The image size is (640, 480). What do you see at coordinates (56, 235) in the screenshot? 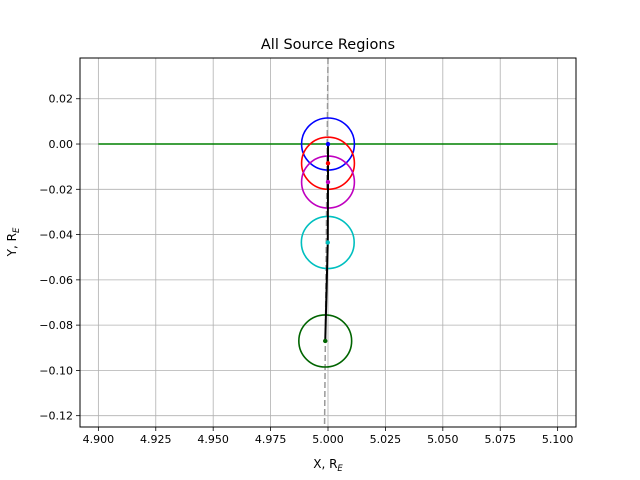
I see `y-tick-label: −0.04` at bounding box center [56, 235].